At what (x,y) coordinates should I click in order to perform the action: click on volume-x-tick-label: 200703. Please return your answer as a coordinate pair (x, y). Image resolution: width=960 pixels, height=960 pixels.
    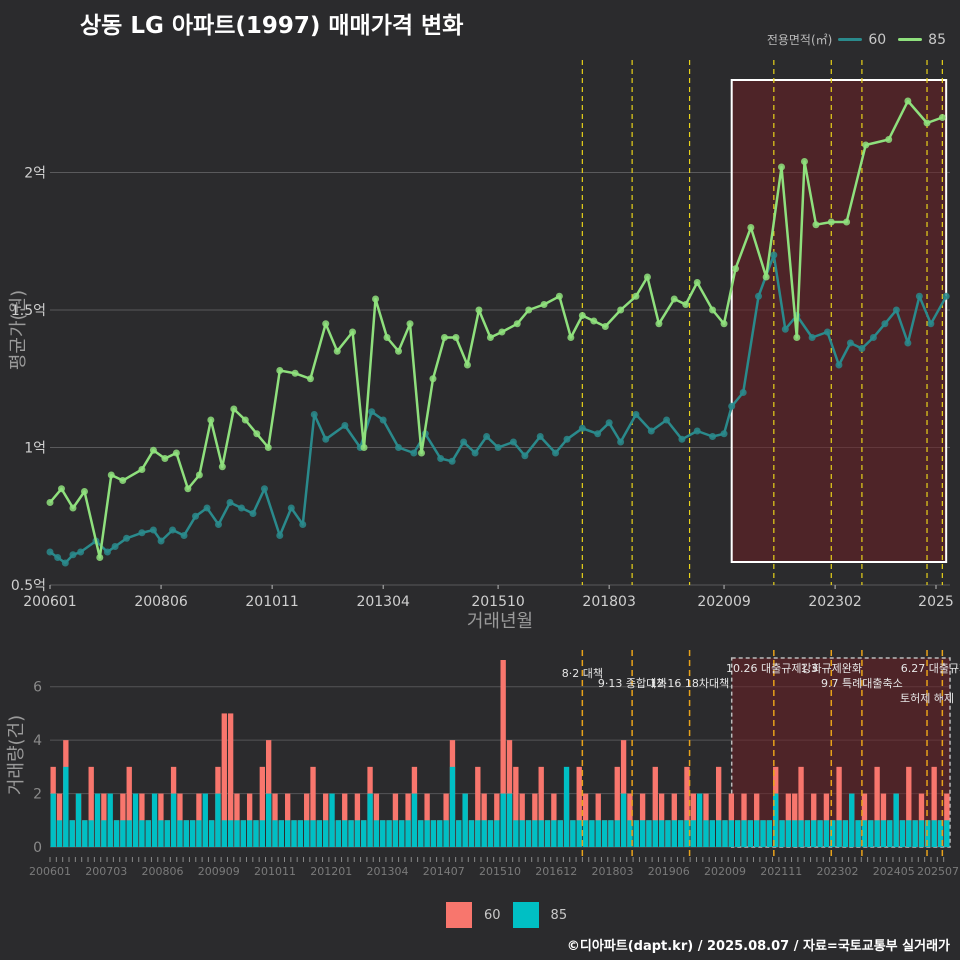
    Looking at the image, I should click on (106, 871).